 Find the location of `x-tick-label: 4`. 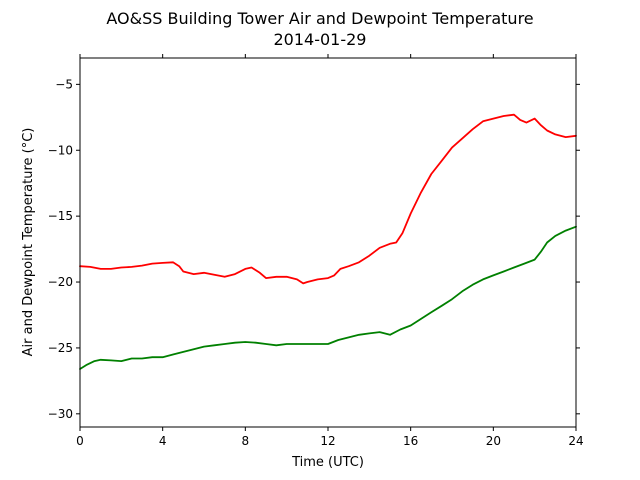

x-tick-label: 4 is located at coordinates (163, 441).